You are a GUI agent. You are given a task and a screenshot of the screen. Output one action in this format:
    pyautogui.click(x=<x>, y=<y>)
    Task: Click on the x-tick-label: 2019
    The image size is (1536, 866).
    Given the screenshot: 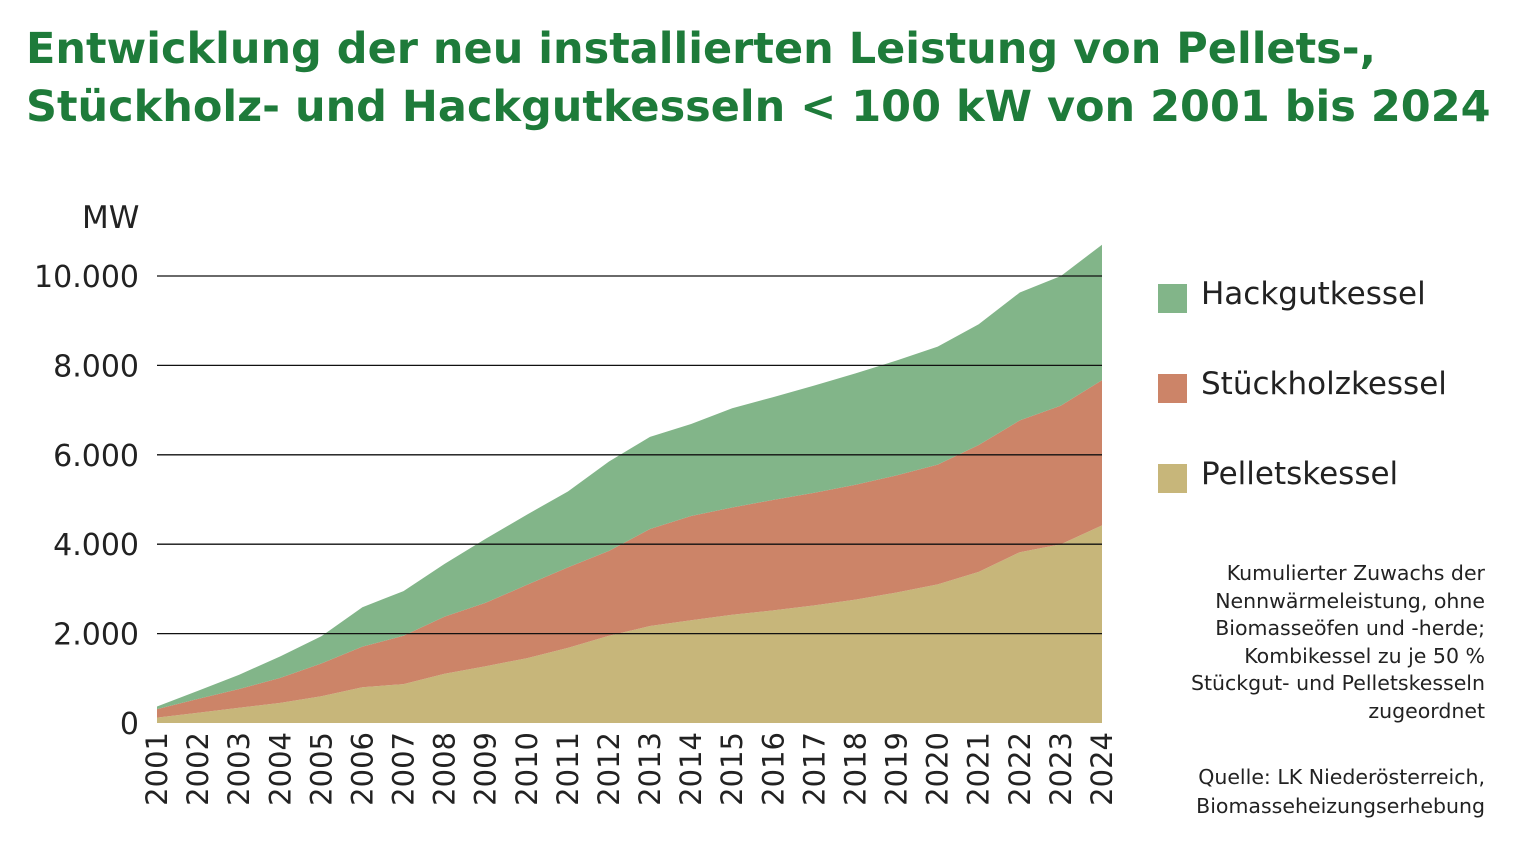 What is the action you would take?
    pyautogui.click(x=897, y=769)
    